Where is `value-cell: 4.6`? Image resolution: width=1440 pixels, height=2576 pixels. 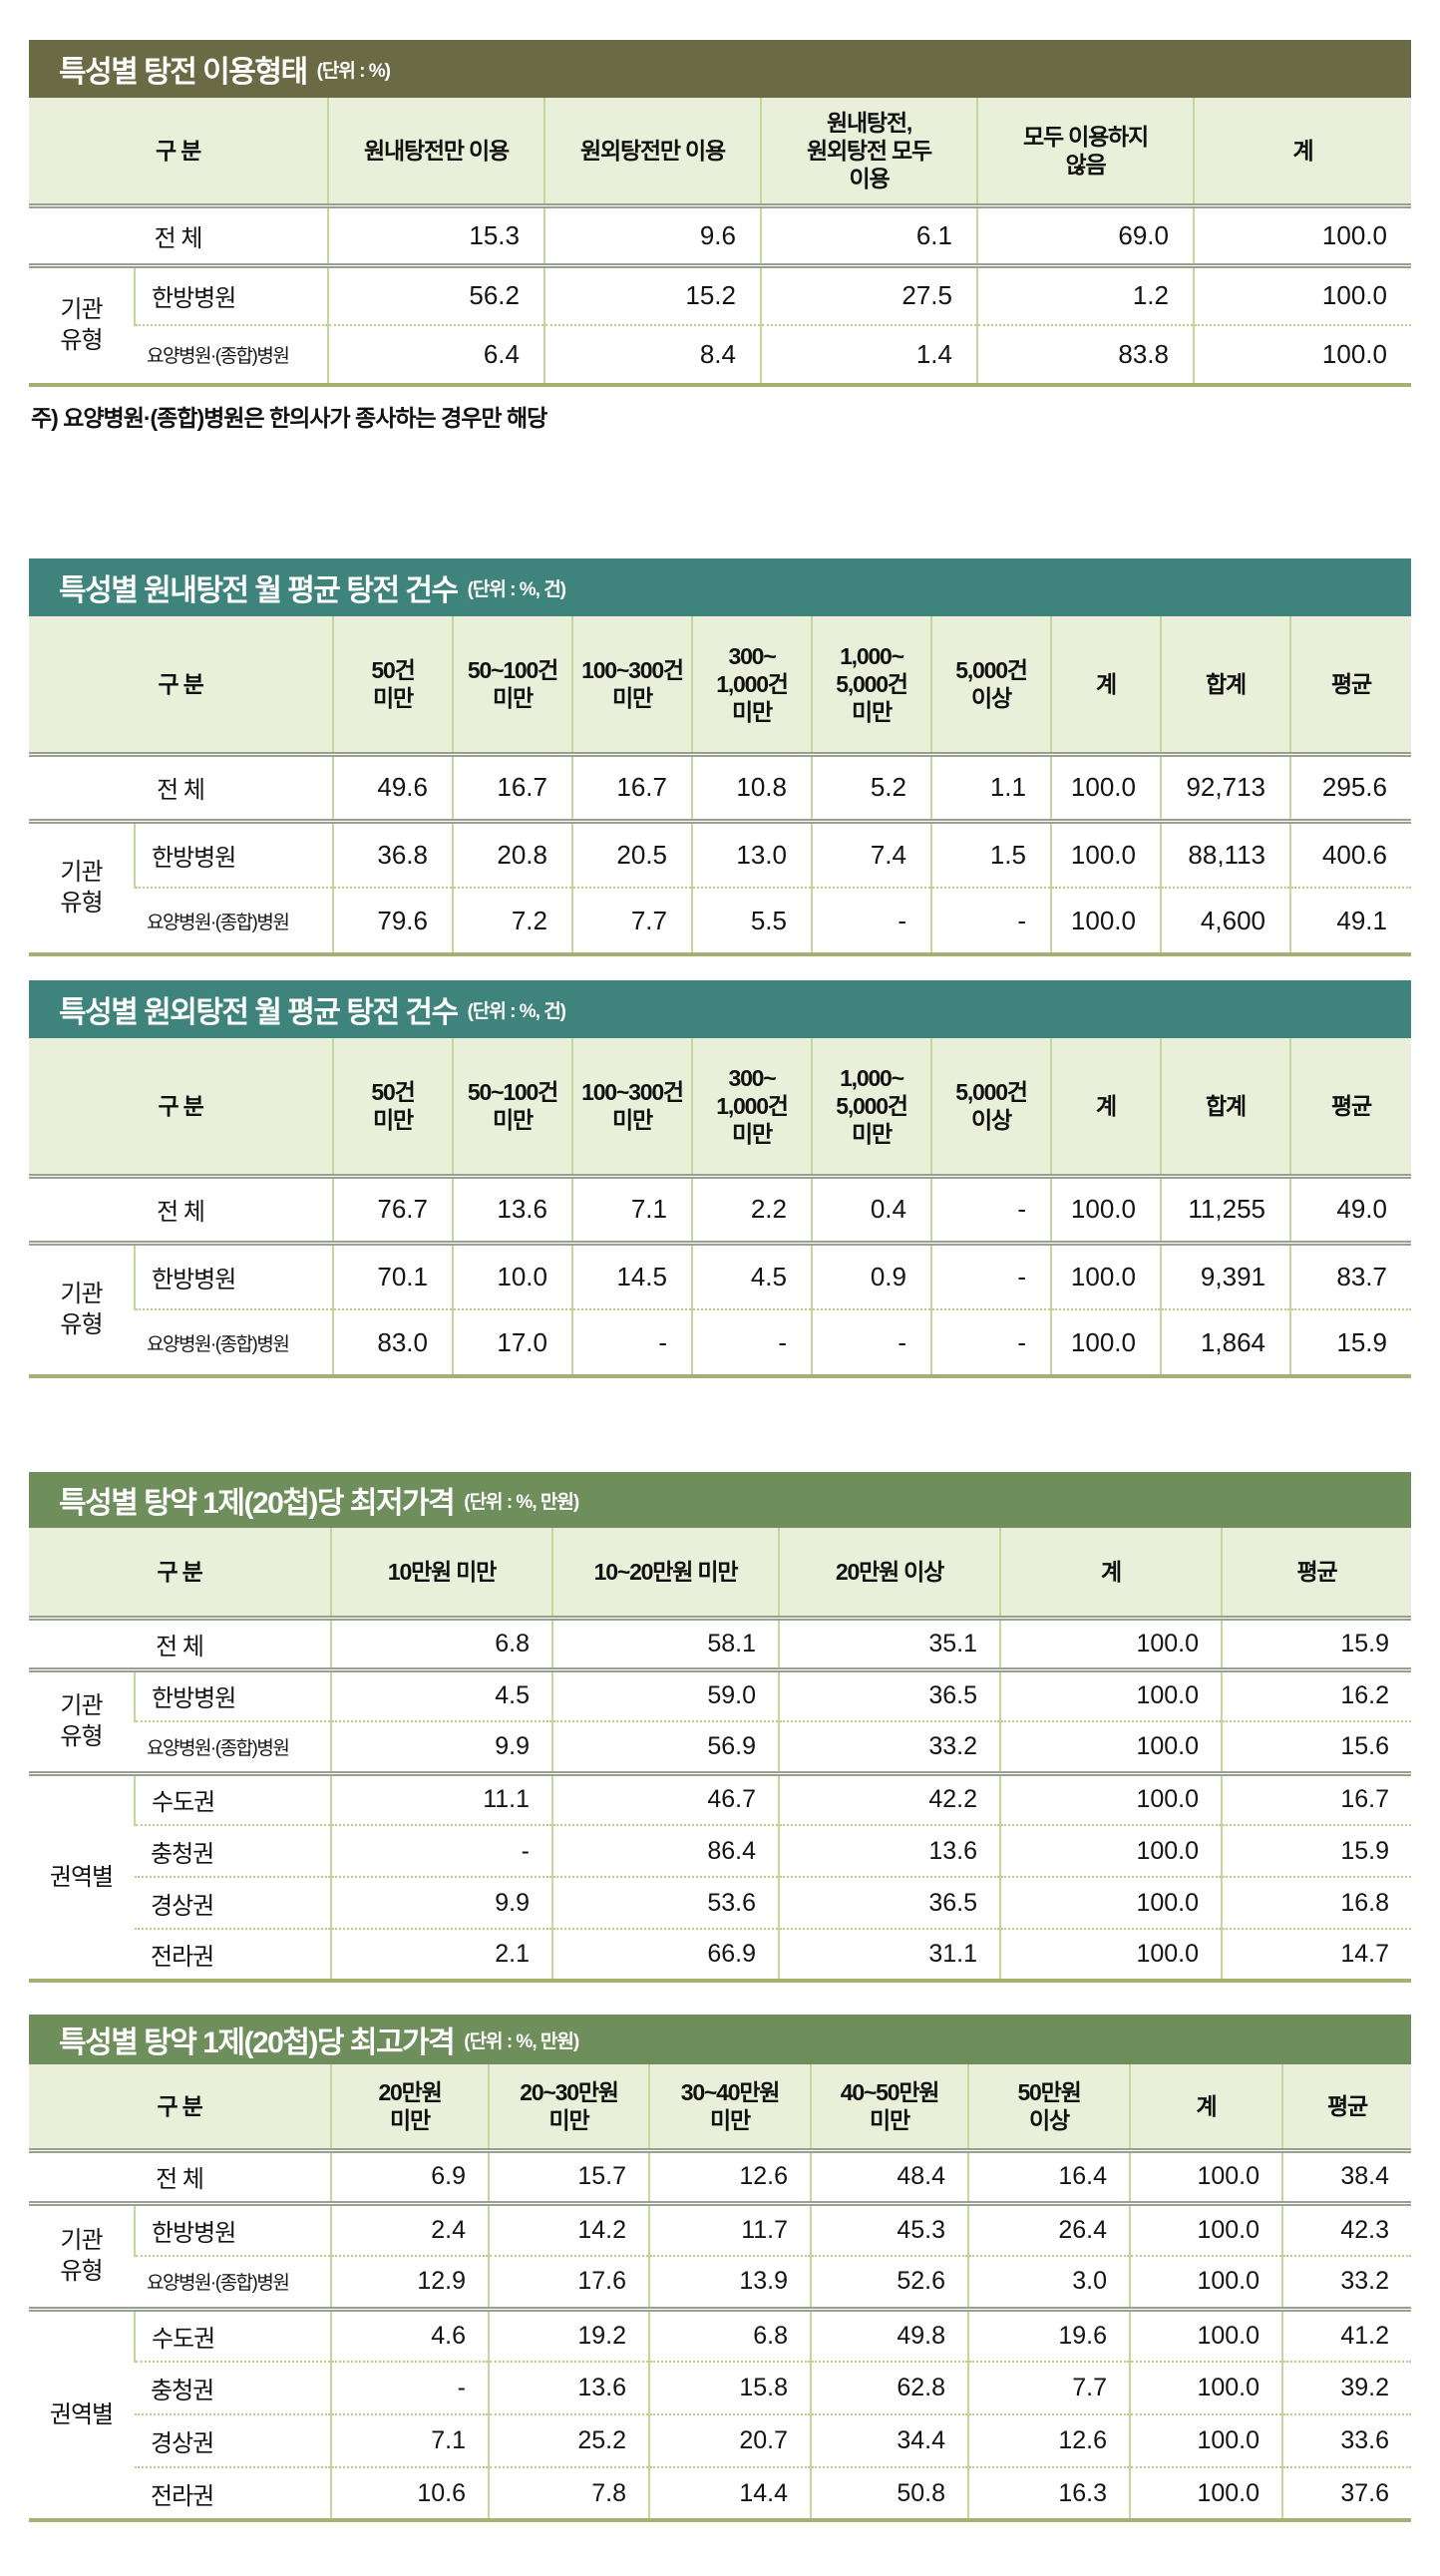 value-cell: 4.6 is located at coordinates (409, 2334).